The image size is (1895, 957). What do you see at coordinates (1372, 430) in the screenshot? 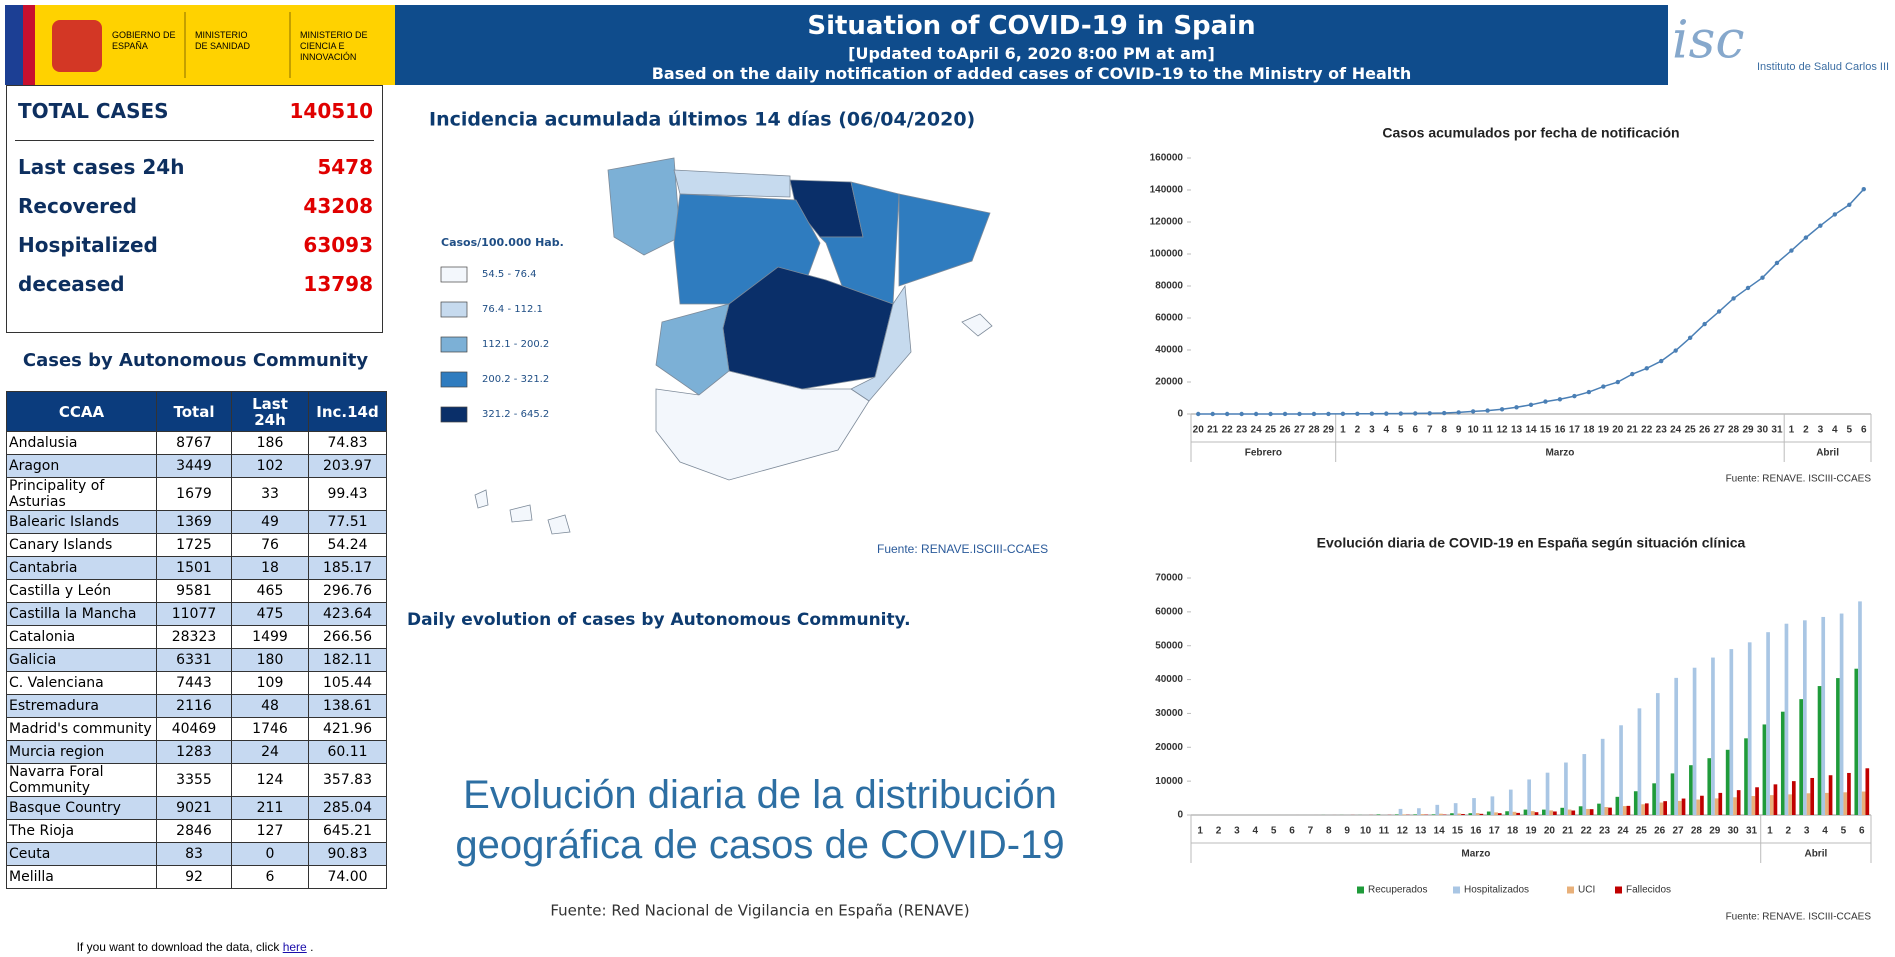
I see `x-tick-label: 3` at bounding box center [1372, 430].